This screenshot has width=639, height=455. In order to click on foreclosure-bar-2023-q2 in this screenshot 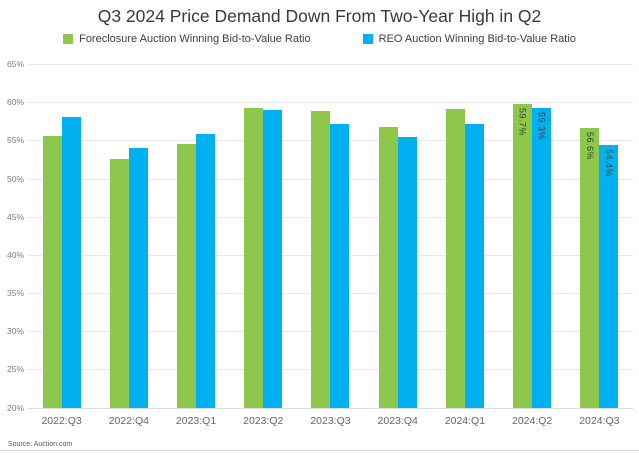, I will do `click(254, 258)`.